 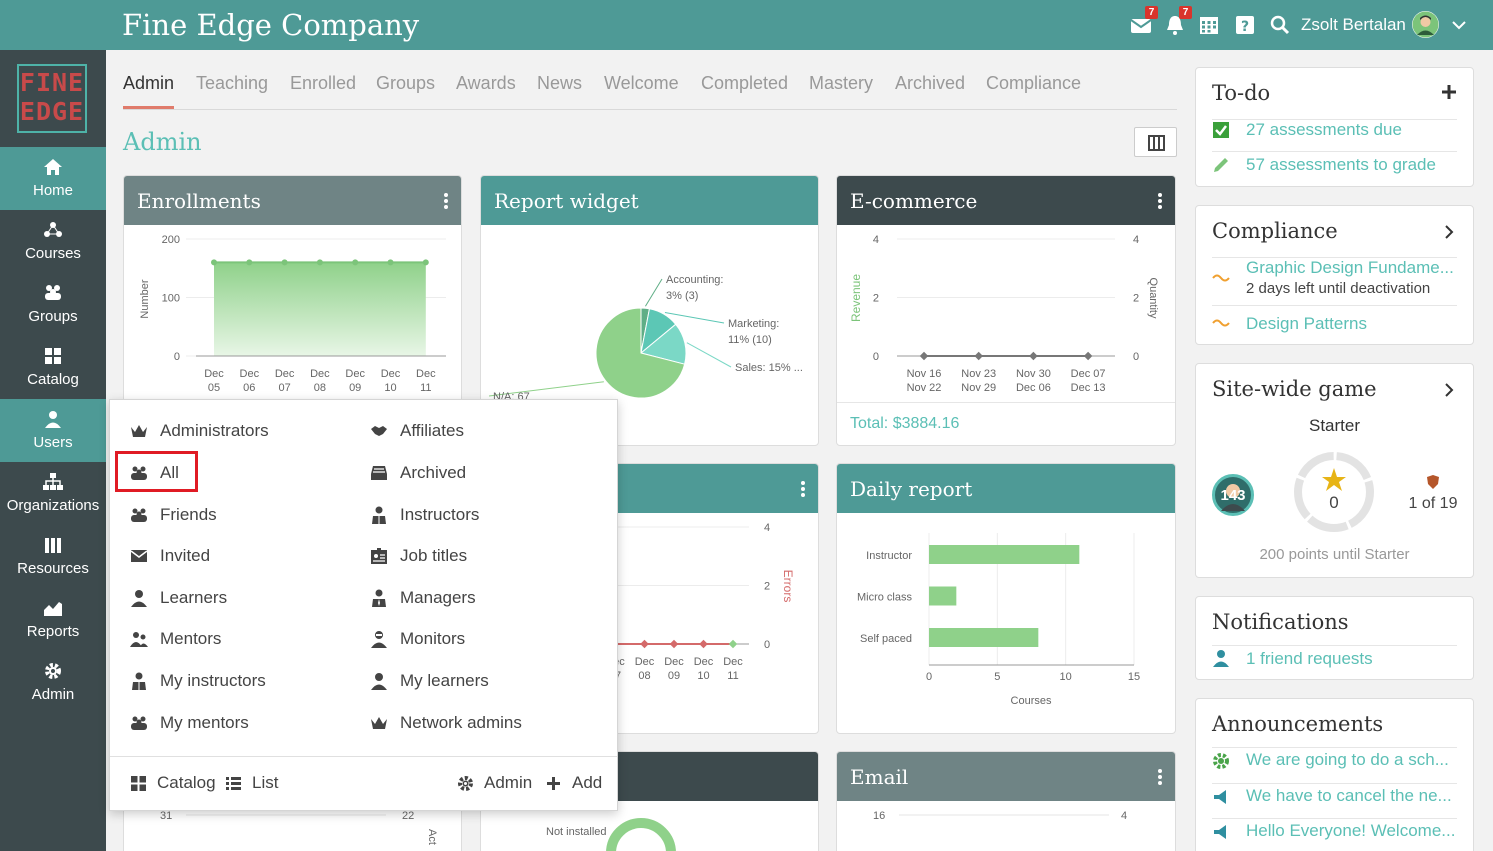 What do you see at coordinates (52, 98) in the screenshot?
I see `logo: FINE EDGE` at bounding box center [52, 98].